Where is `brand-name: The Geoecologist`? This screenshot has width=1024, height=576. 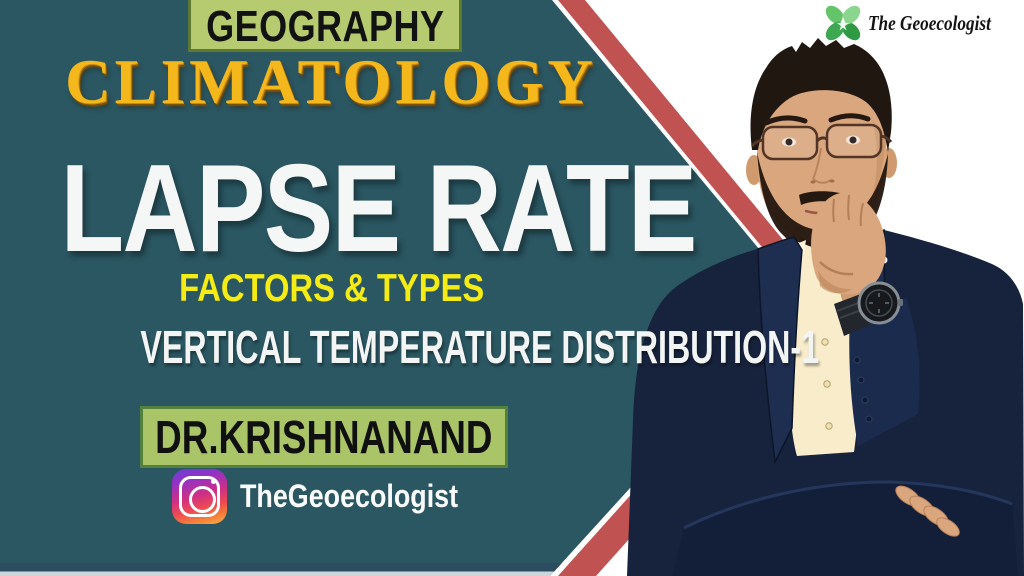 brand-name: The Geoecologist is located at coordinates (930, 22).